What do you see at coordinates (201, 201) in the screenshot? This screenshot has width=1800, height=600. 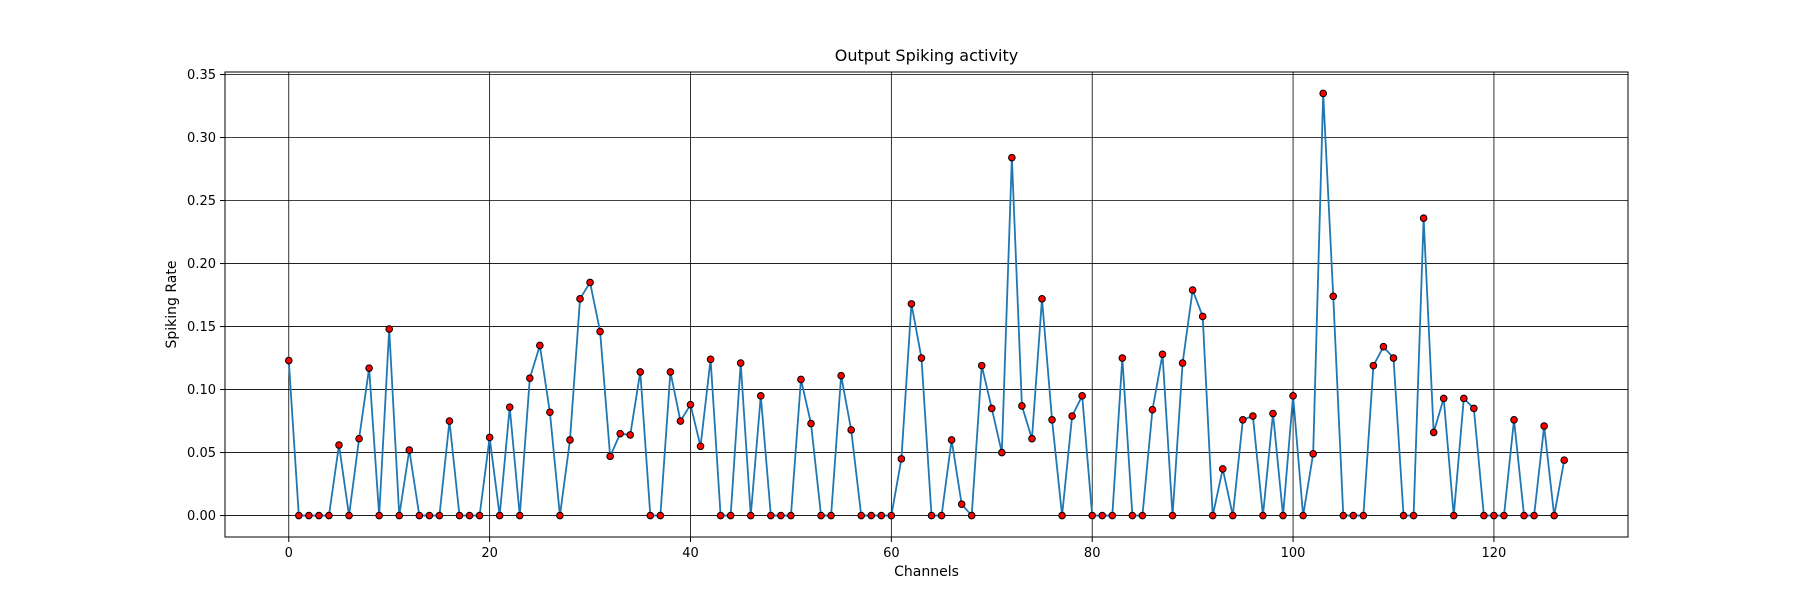 I see `y-tick-label: 0.25` at bounding box center [201, 201].